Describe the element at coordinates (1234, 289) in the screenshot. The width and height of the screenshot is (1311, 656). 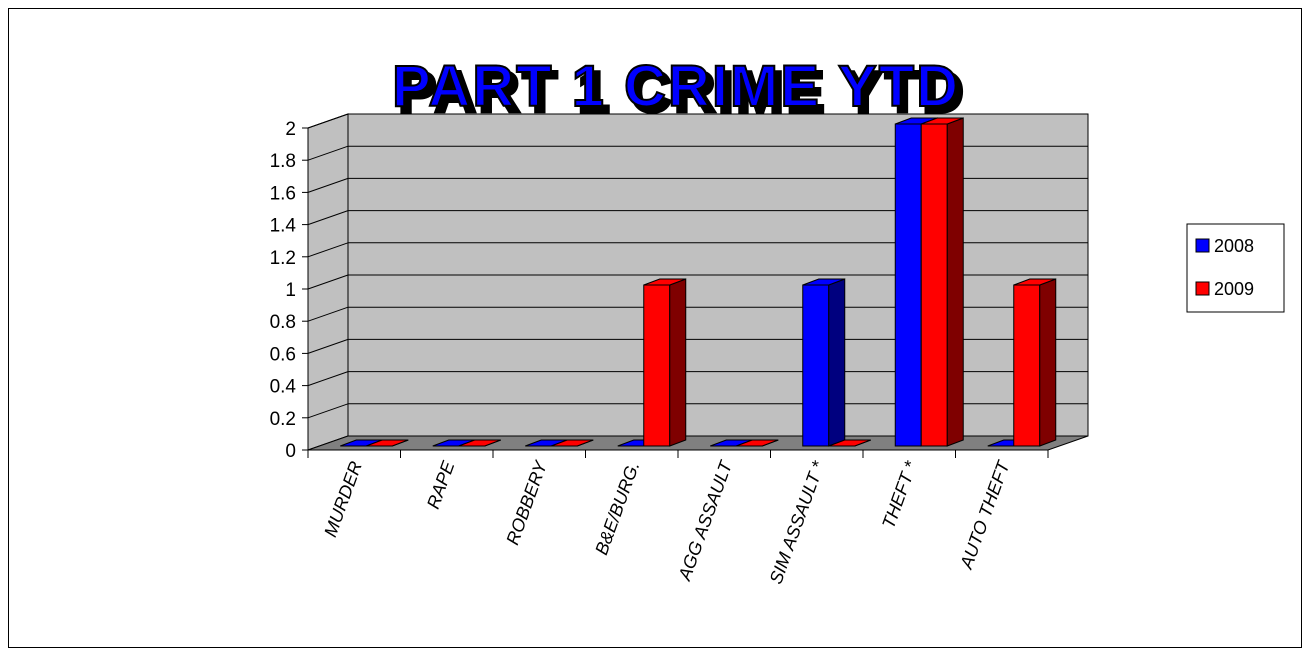
I see `legend-label-2009: 2009` at that location.